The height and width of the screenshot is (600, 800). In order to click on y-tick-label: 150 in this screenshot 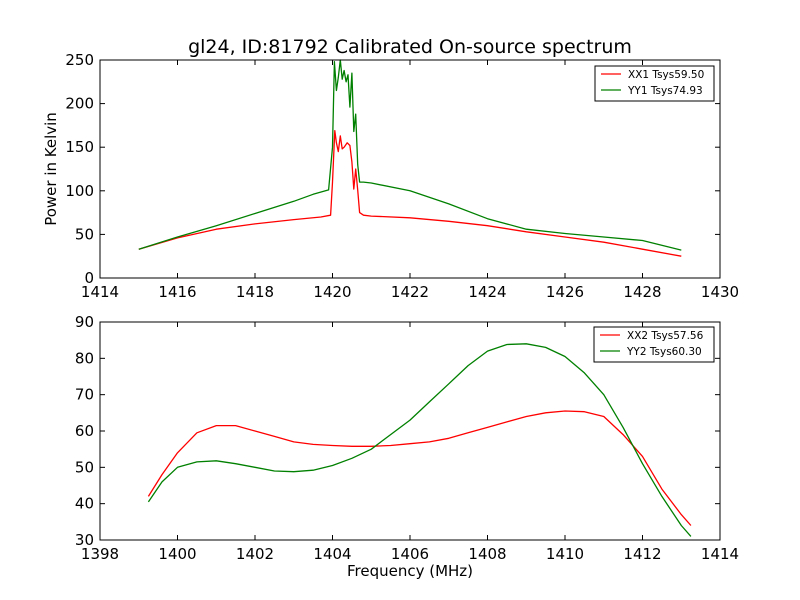, I will do `click(79, 147)`.